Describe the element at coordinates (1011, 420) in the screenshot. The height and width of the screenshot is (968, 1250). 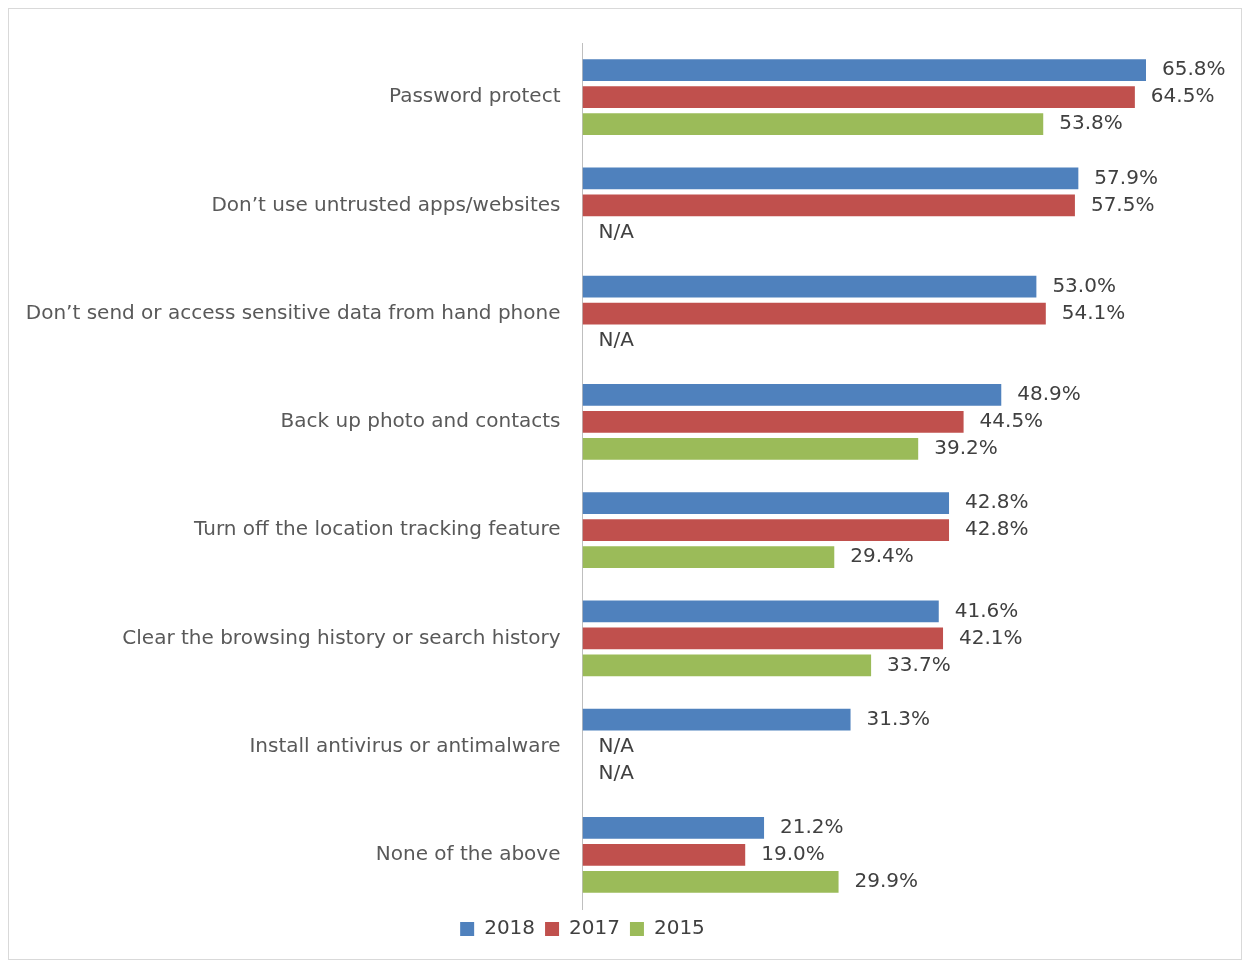
I see `data-label: 44.5%` at that location.